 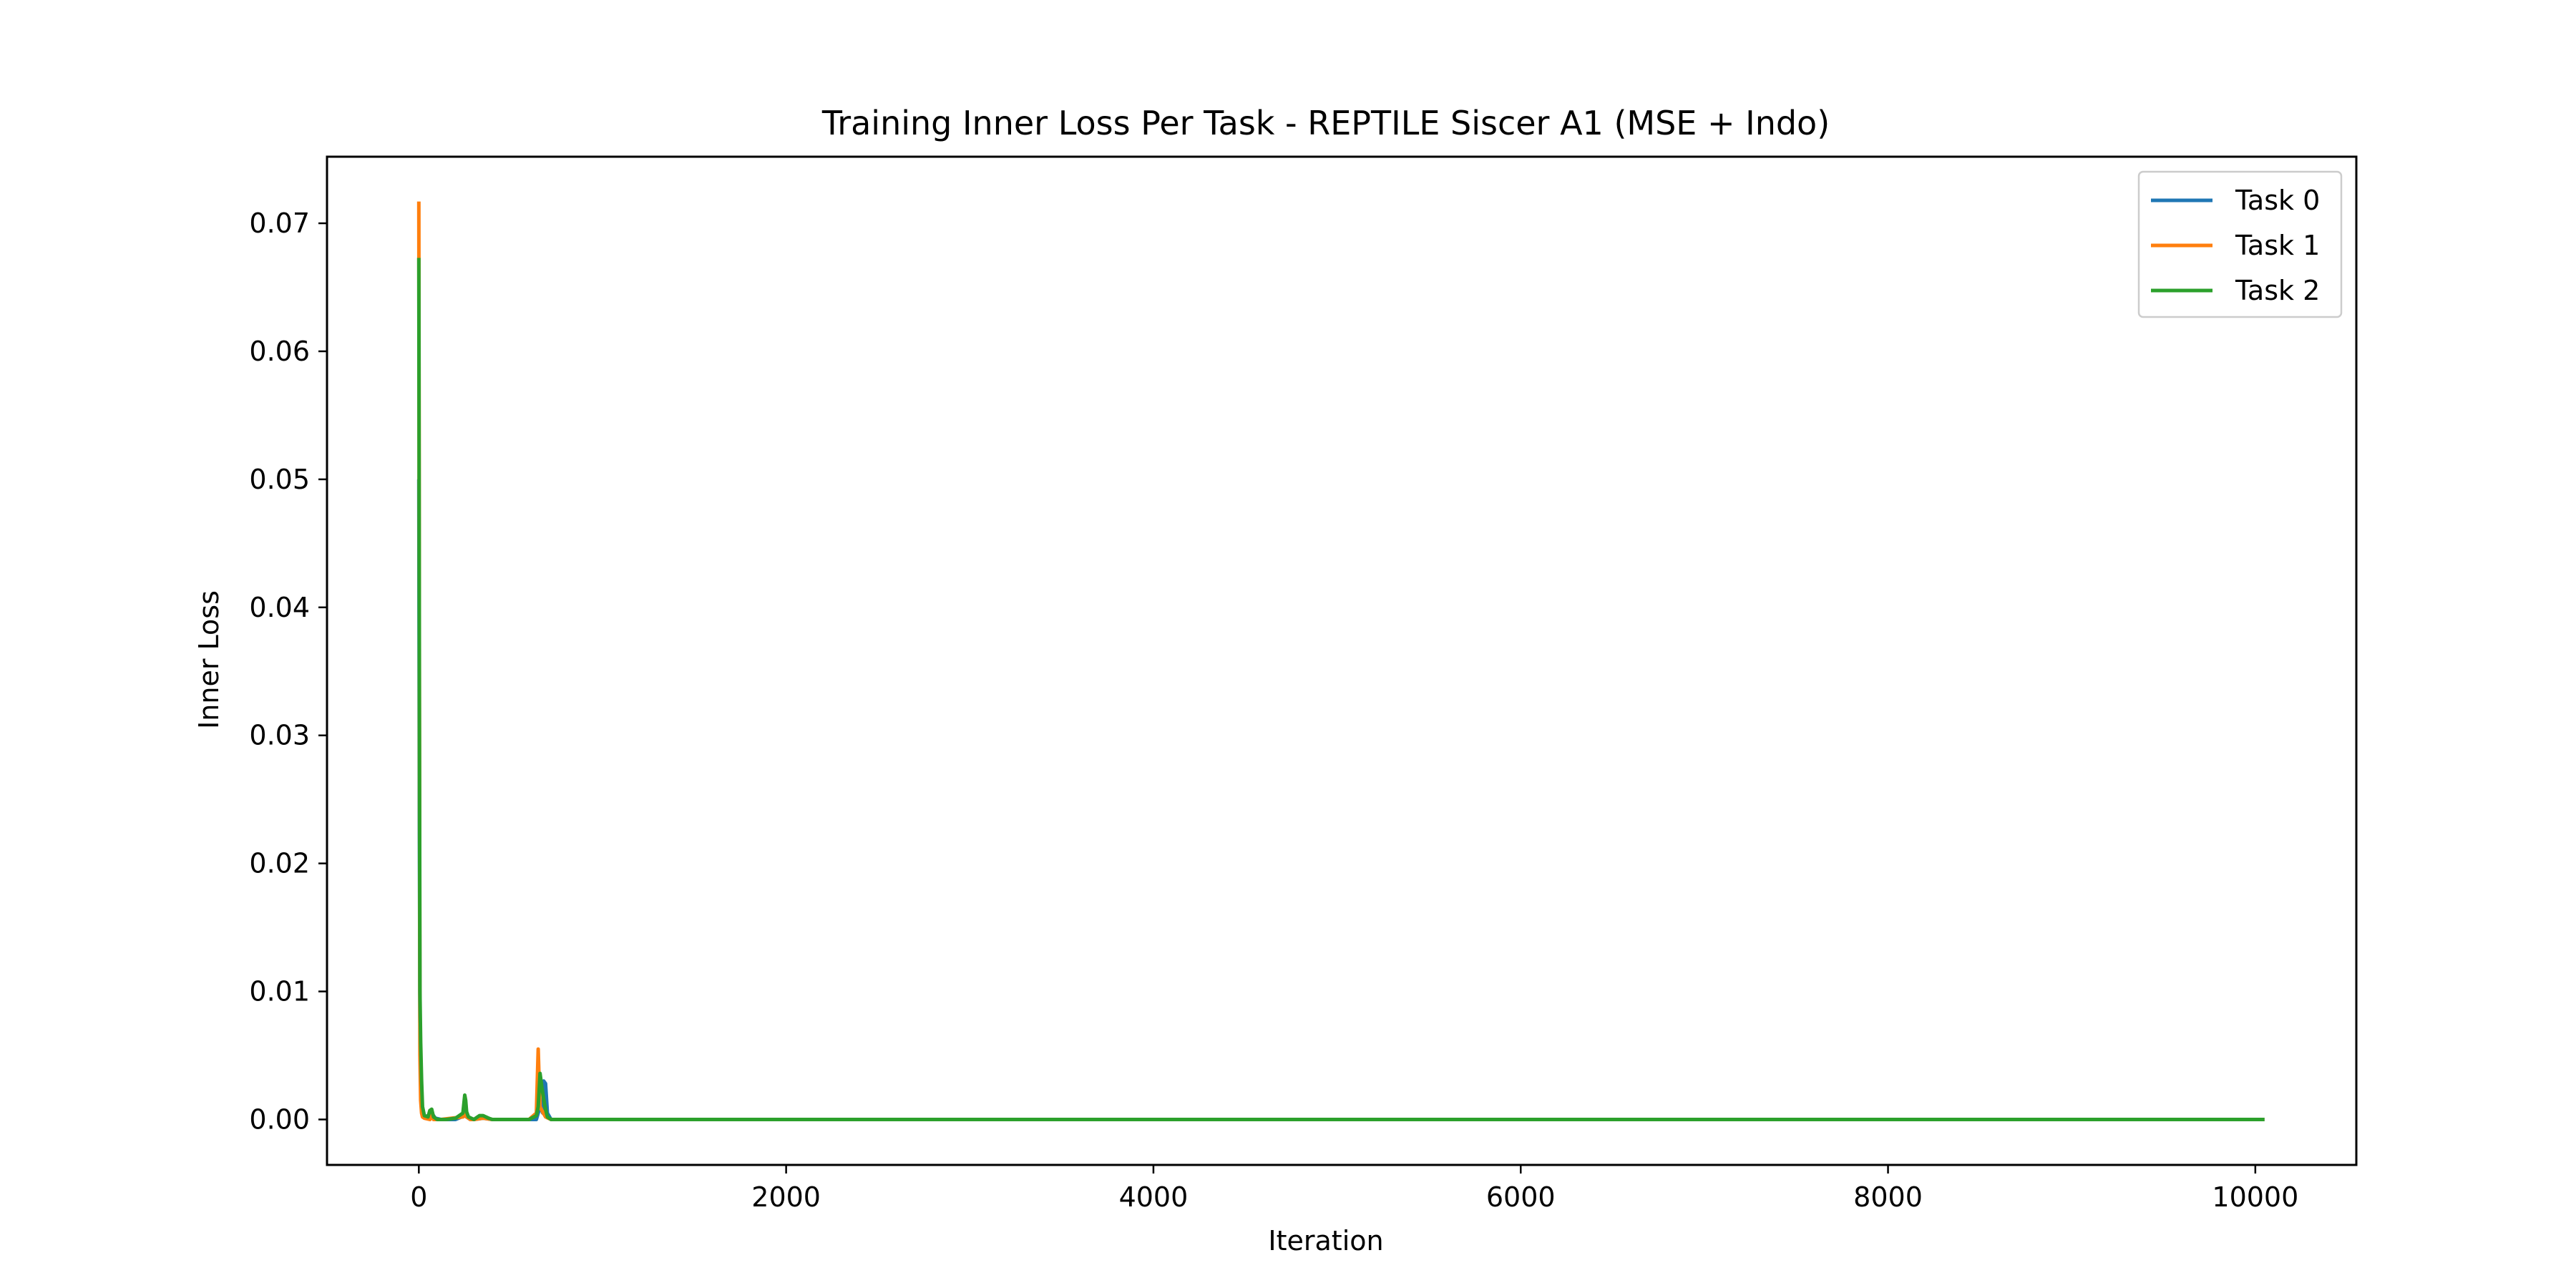 What do you see at coordinates (288, 671) in the screenshot?
I see `y-axis: 0.00 0.01 0.02 0.03 0.04 0.05 0.06 0.07` at bounding box center [288, 671].